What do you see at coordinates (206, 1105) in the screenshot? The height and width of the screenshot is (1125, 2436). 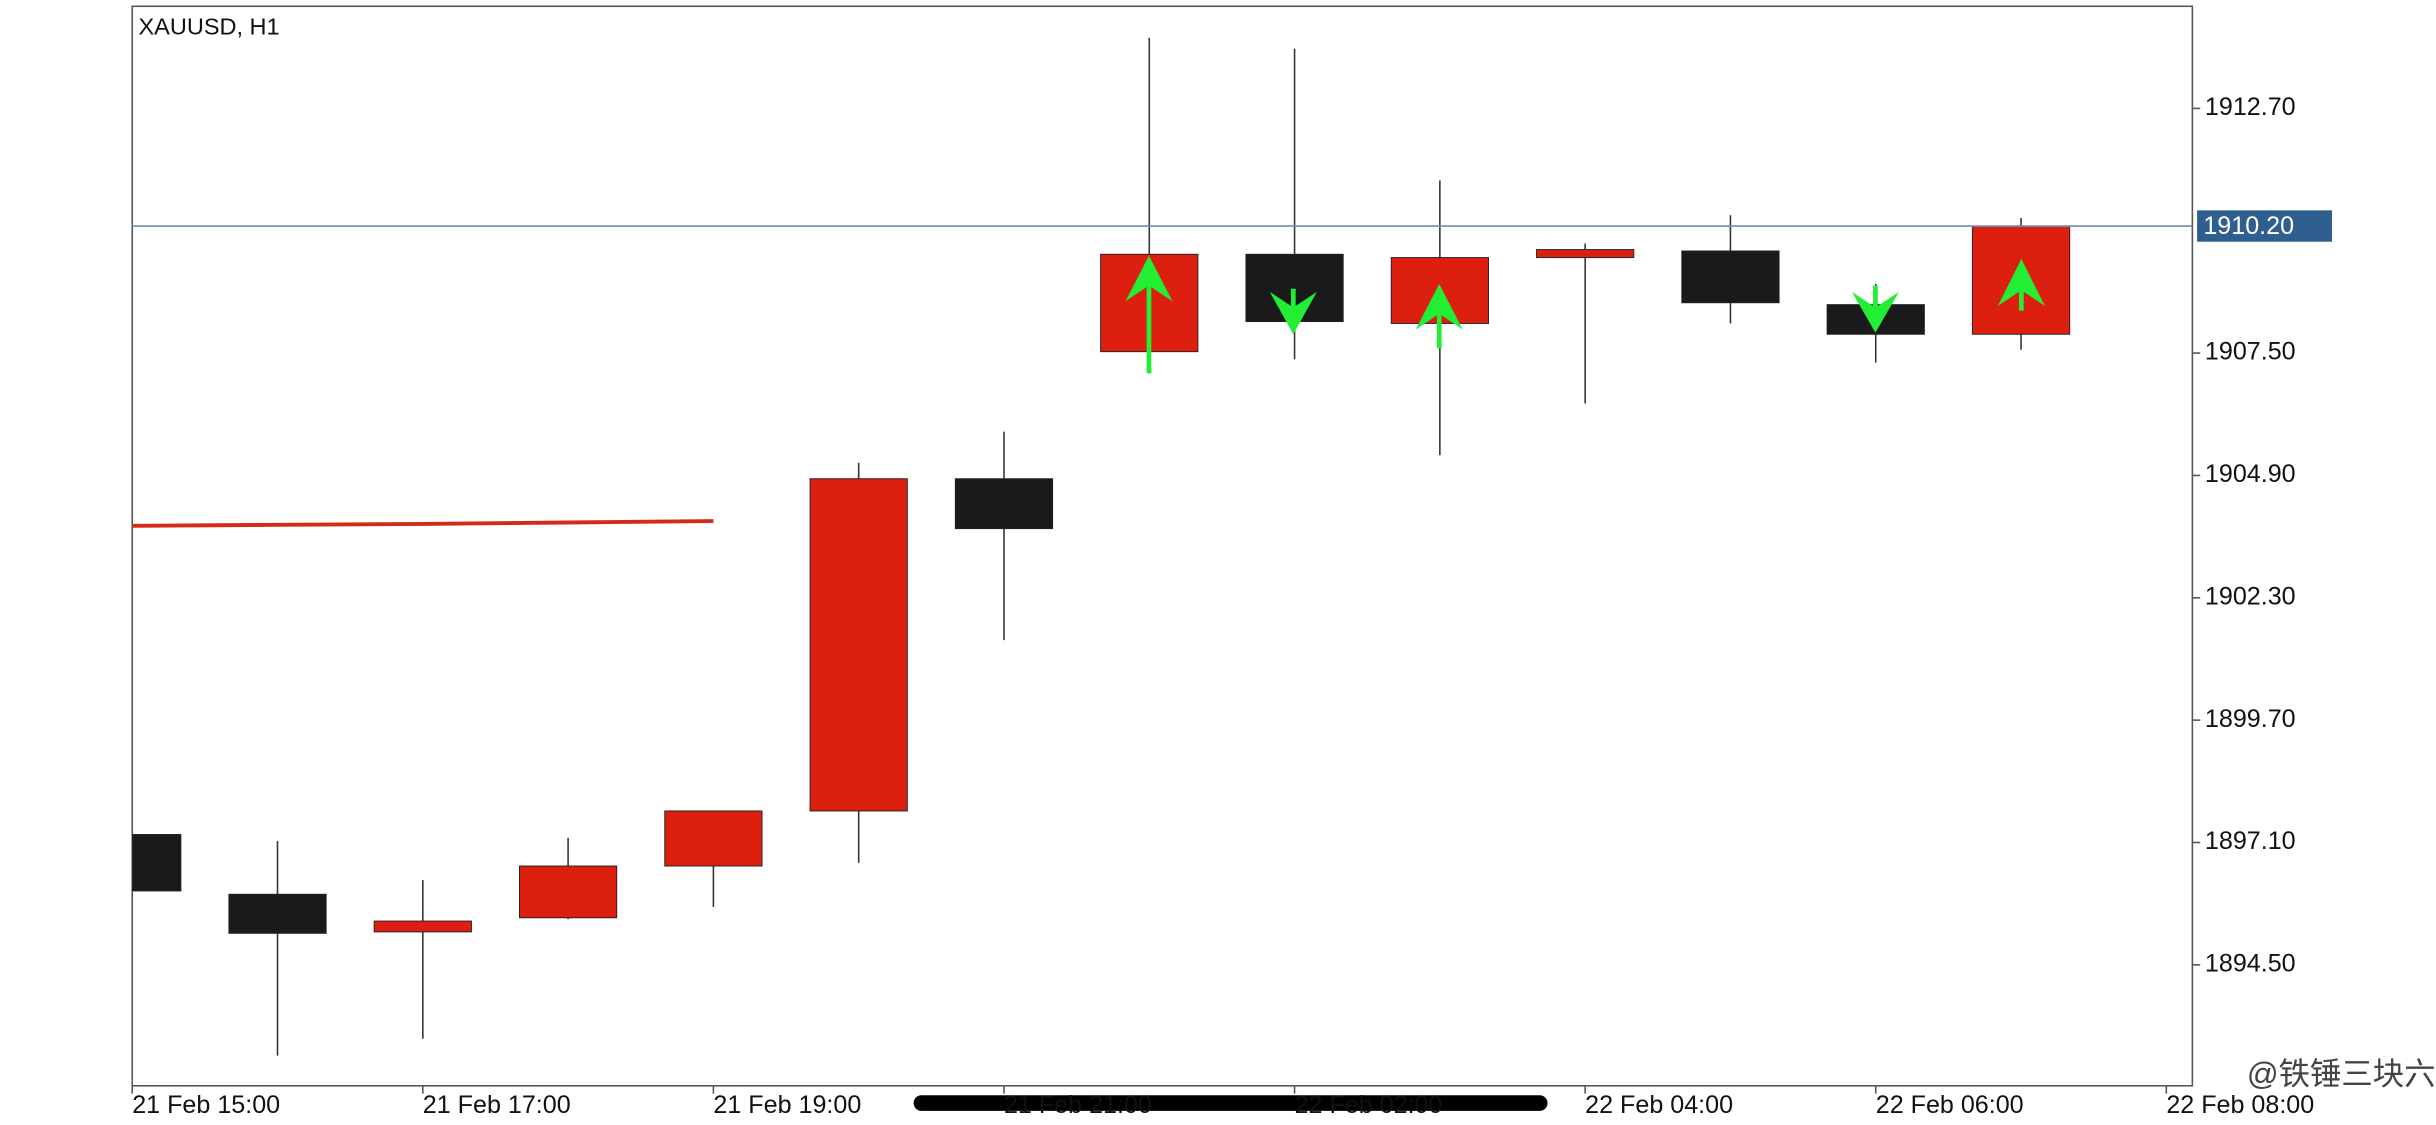 I see `x-tick-label: 21 Feb 15:00` at bounding box center [206, 1105].